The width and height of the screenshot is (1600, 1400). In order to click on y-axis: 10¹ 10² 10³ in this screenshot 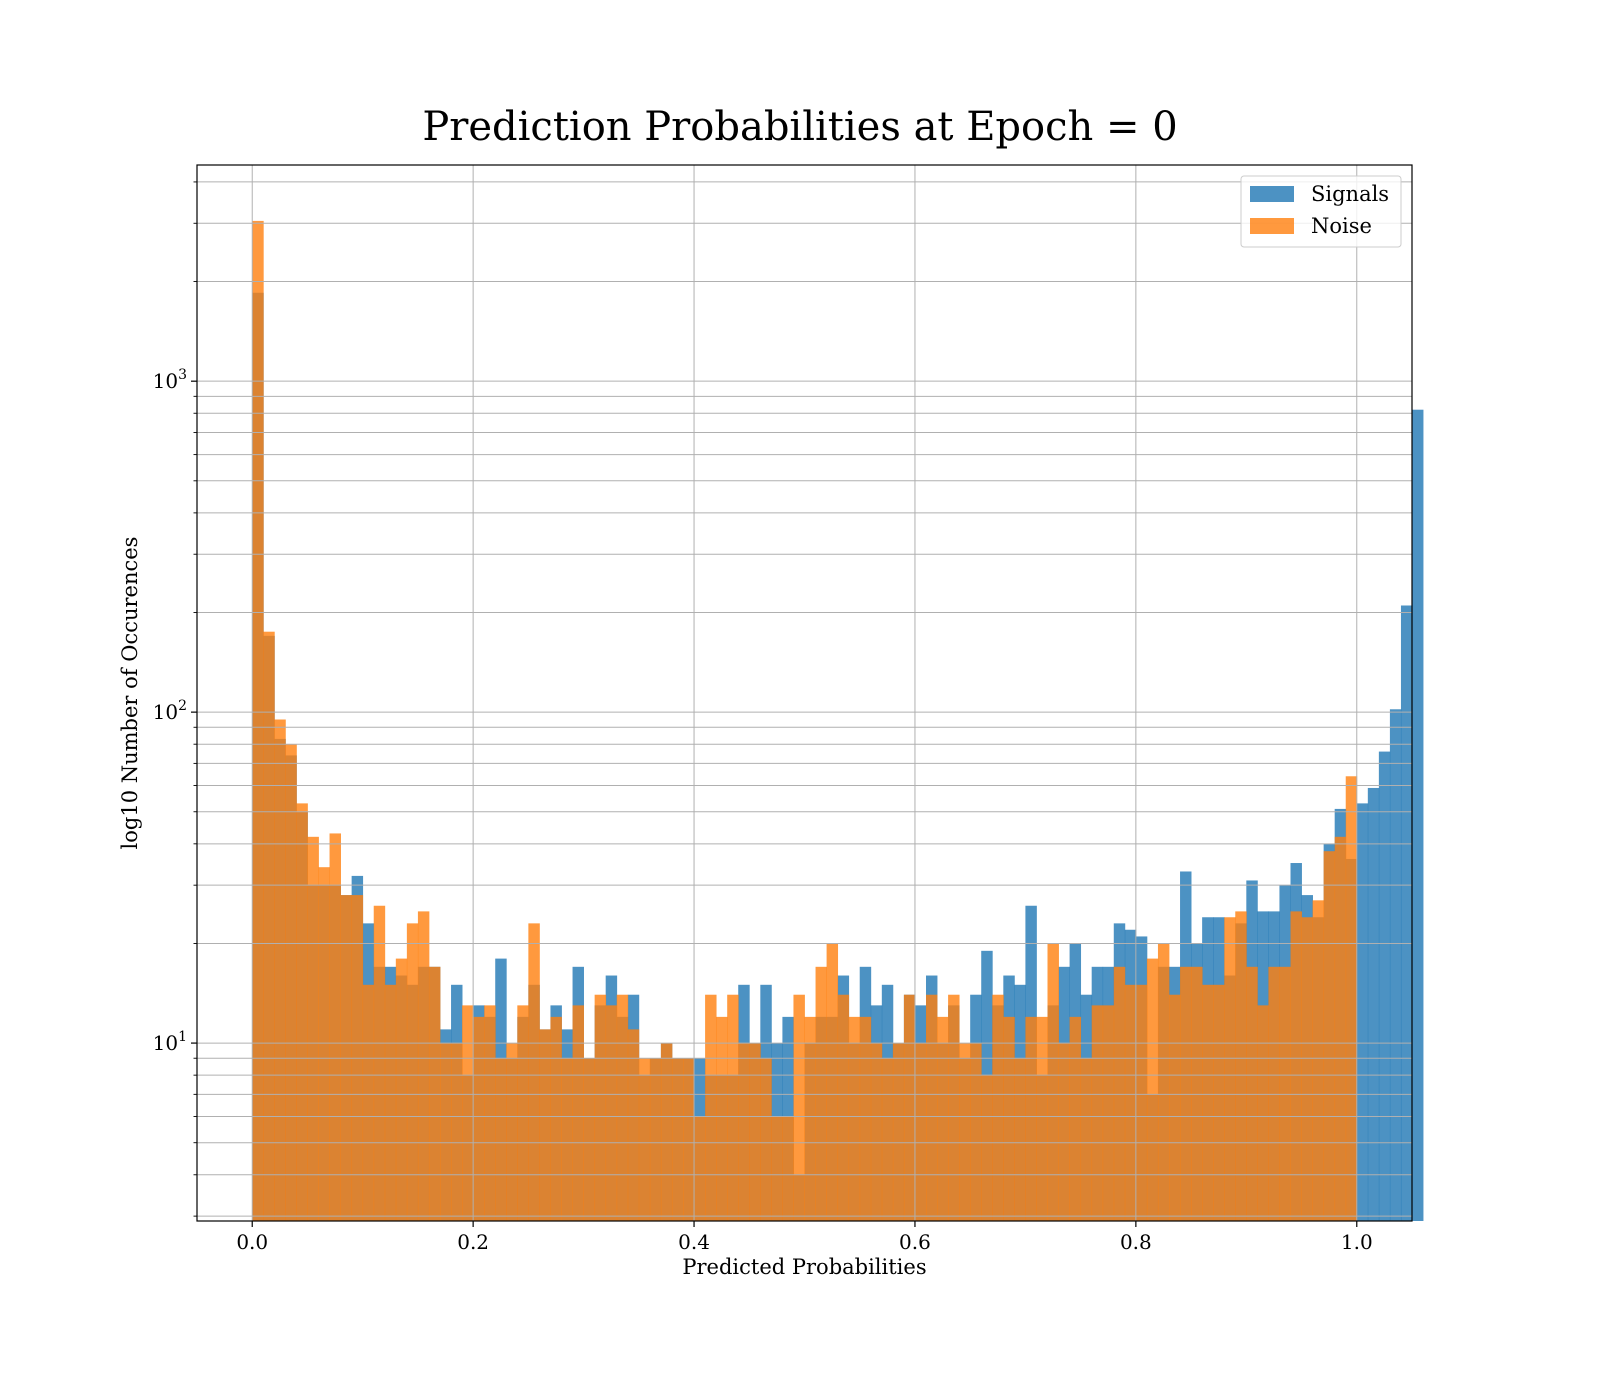, I will do `click(175, 699)`.